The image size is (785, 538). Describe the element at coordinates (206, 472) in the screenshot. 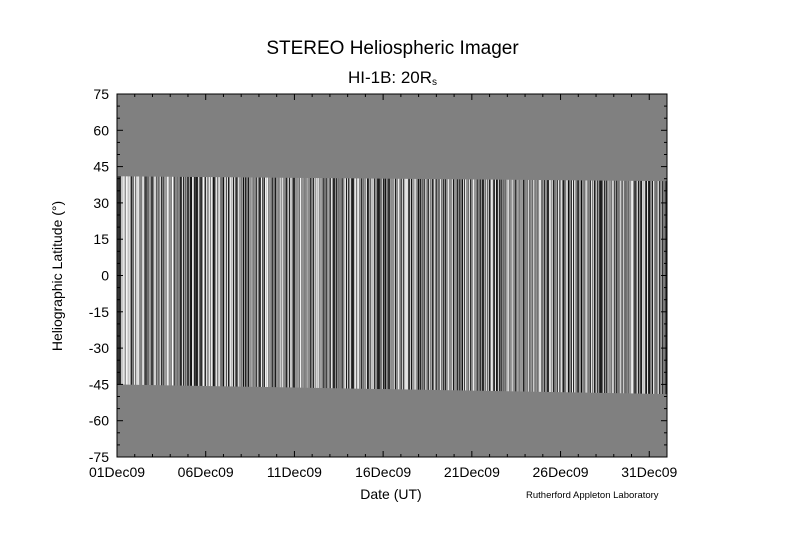

I see `x-tick-label: 06Dec09` at that location.